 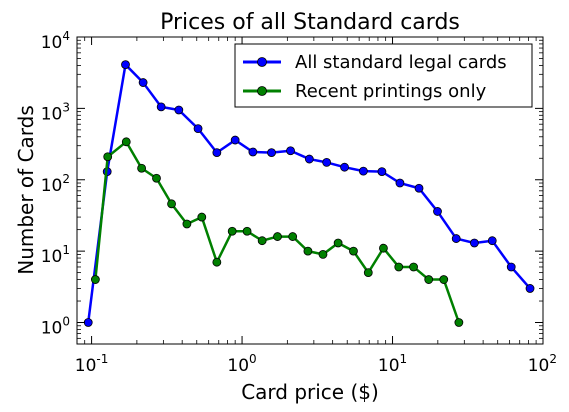 I want to click on chart-title: Prices of all Standard cards, so click(x=310, y=22).